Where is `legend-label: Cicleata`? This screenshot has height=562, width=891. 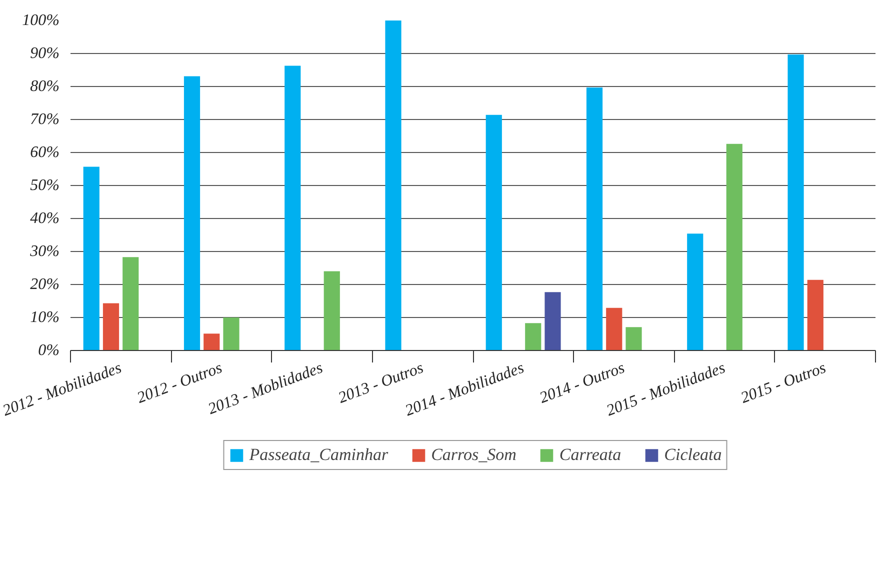 legend-label: Cicleata is located at coordinates (693, 455).